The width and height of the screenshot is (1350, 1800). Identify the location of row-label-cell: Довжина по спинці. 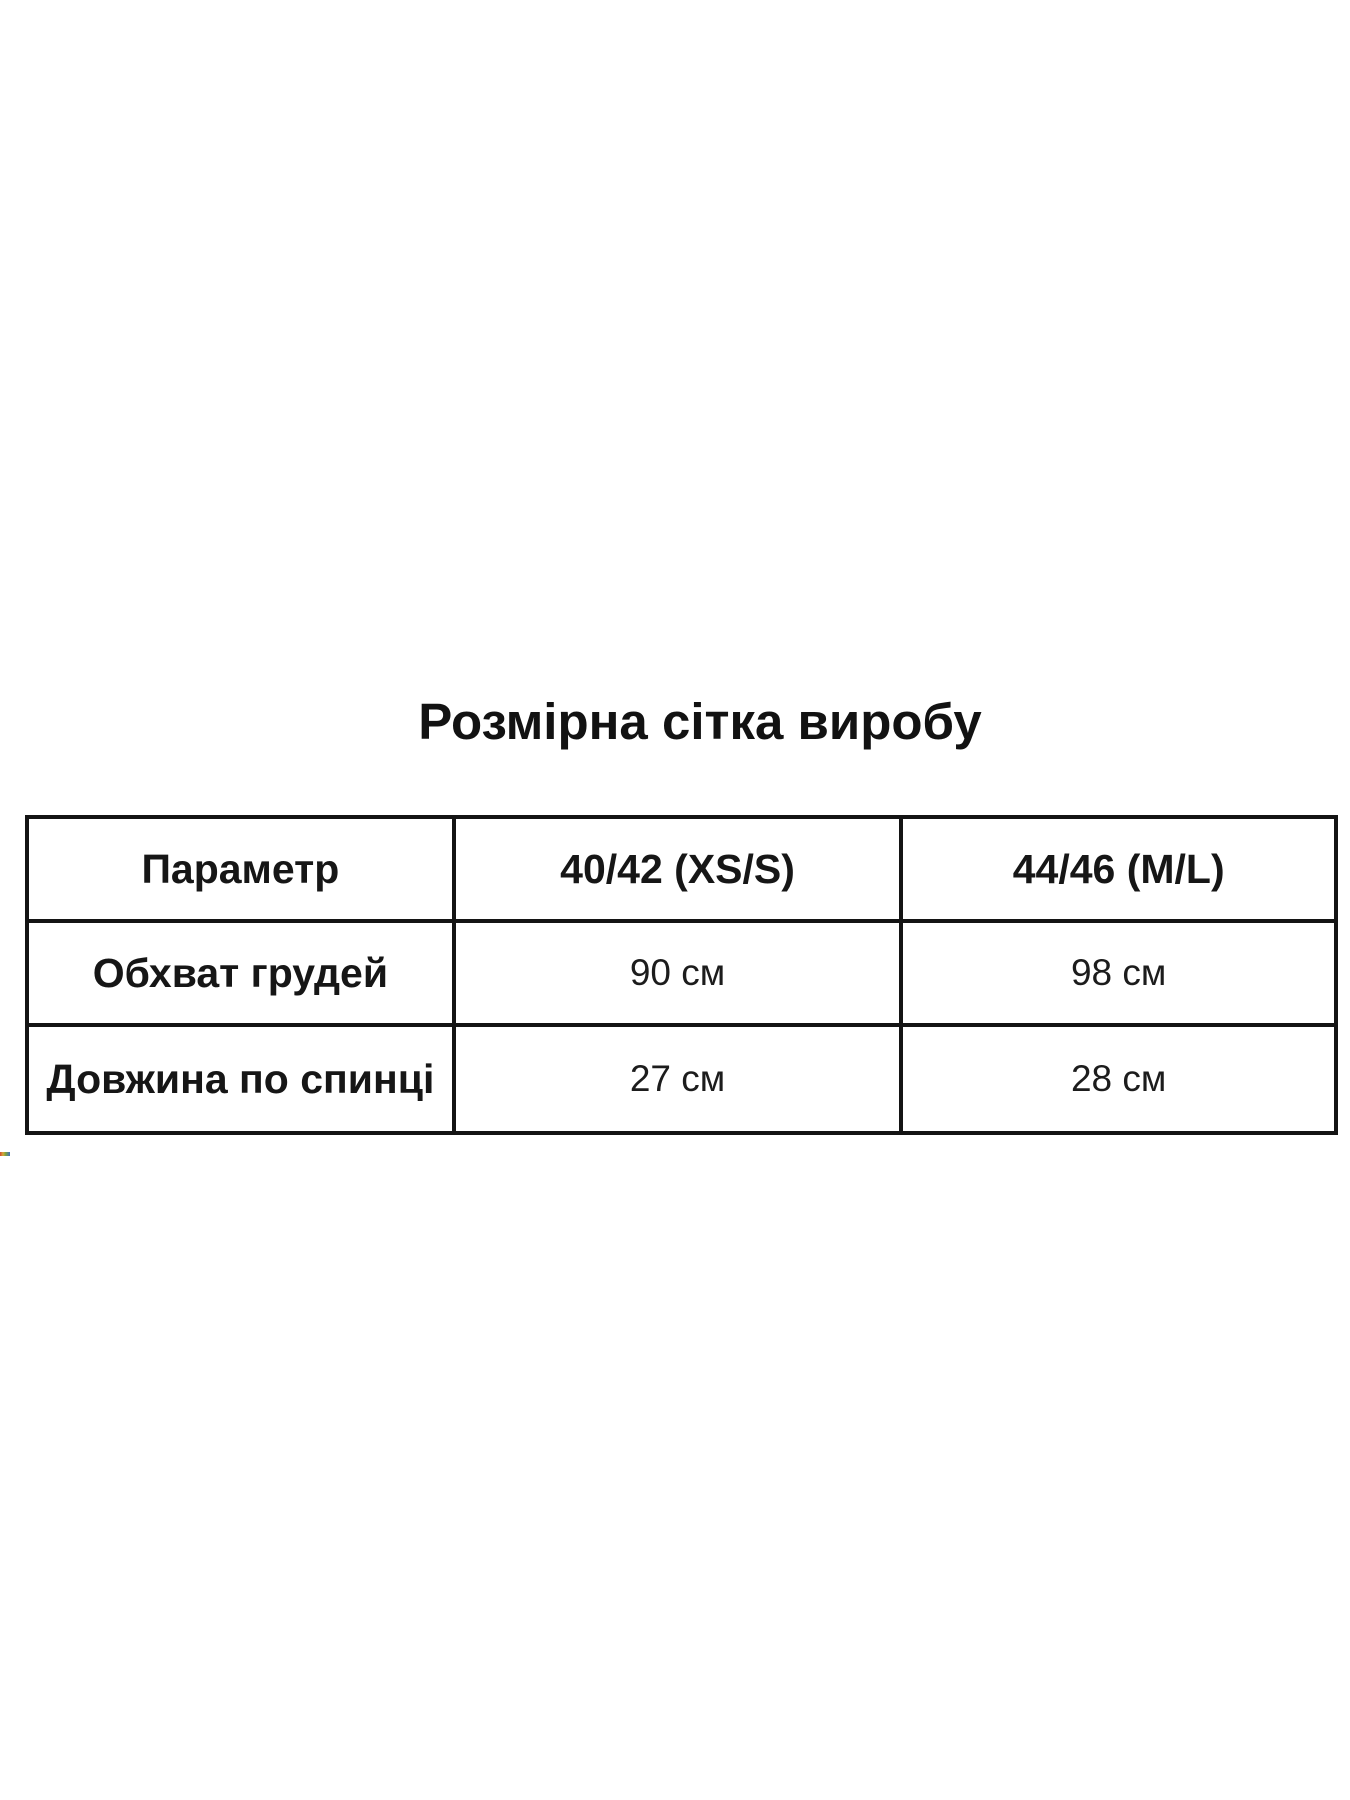
(242, 1079).